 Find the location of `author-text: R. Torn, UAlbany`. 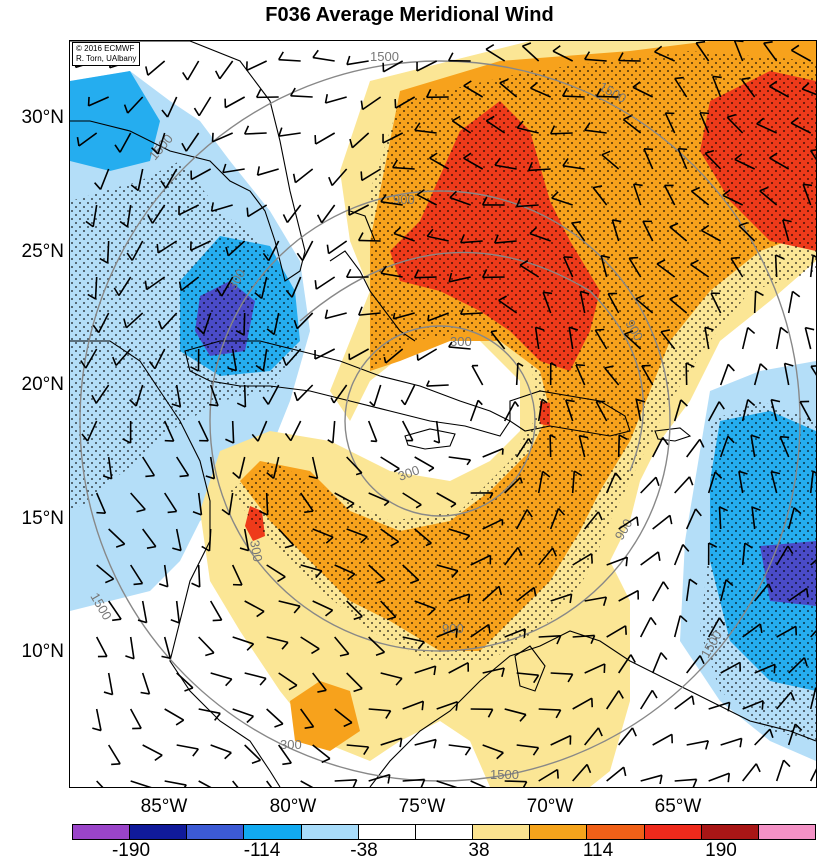

author-text: R. Torn, UAlbany is located at coordinates (106, 59).